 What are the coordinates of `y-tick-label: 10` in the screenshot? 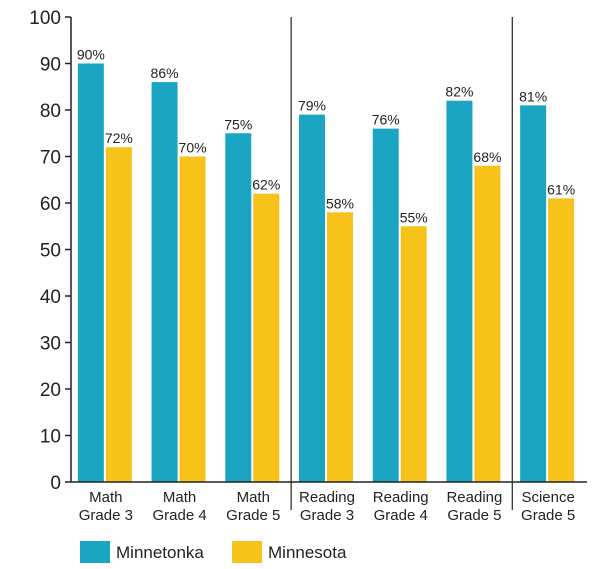 It's located at (50, 437).